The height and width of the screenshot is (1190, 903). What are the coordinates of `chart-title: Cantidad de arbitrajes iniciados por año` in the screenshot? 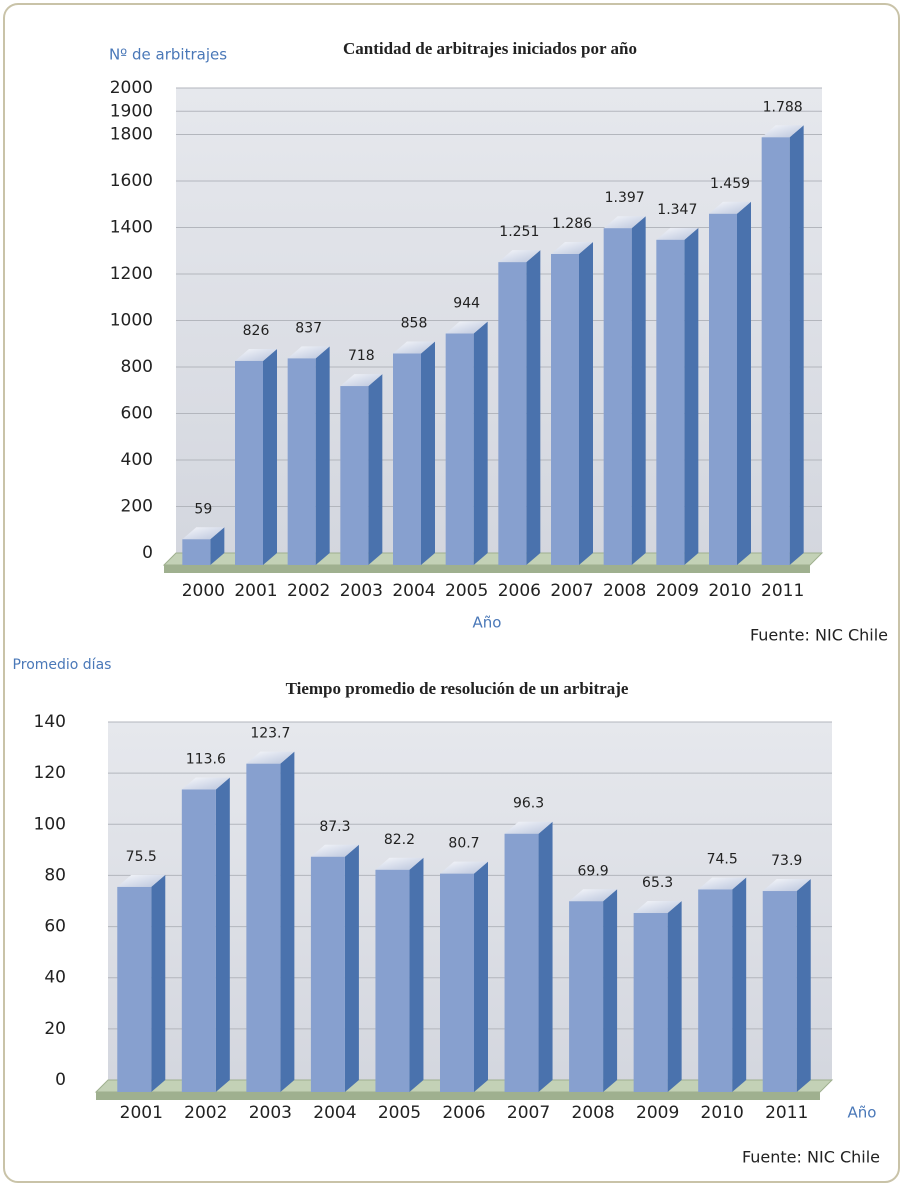 It's located at (490, 48).